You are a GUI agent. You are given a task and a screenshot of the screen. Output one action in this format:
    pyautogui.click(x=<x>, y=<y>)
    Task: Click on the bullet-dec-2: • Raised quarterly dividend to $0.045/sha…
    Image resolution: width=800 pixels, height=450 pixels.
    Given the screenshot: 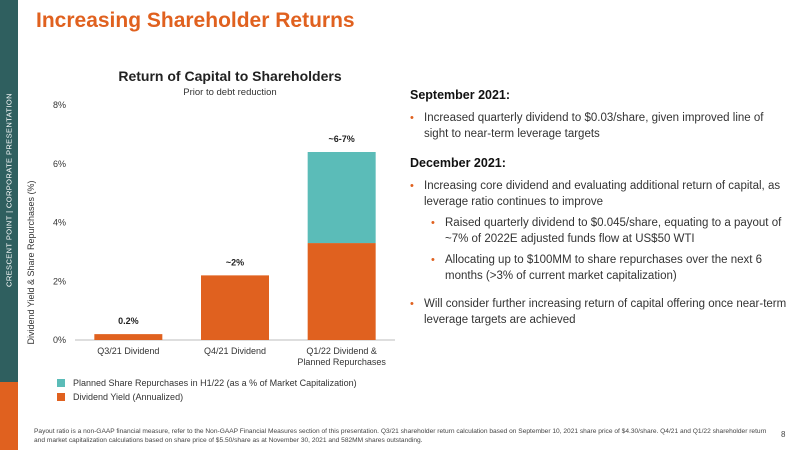 What is the action you would take?
    pyautogui.click(x=600, y=231)
    